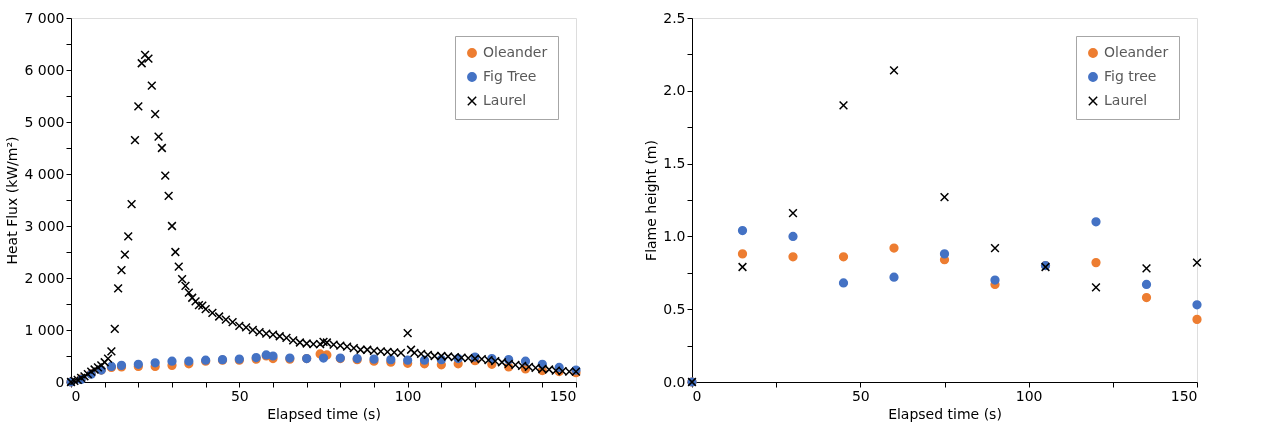 Image resolution: width=1266 pixels, height=447 pixels. What do you see at coordinates (44, 277) in the screenshot?
I see `y-tick-label: 2 000` at bounding box center [44, 277].